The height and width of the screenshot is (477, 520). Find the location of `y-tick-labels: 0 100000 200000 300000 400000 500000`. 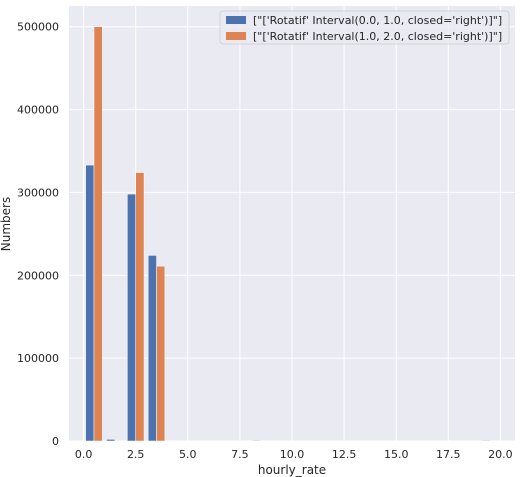

y-tick-labels: 0 100000 200000 300000 400000 500000 is located at coordinates (38, 234).